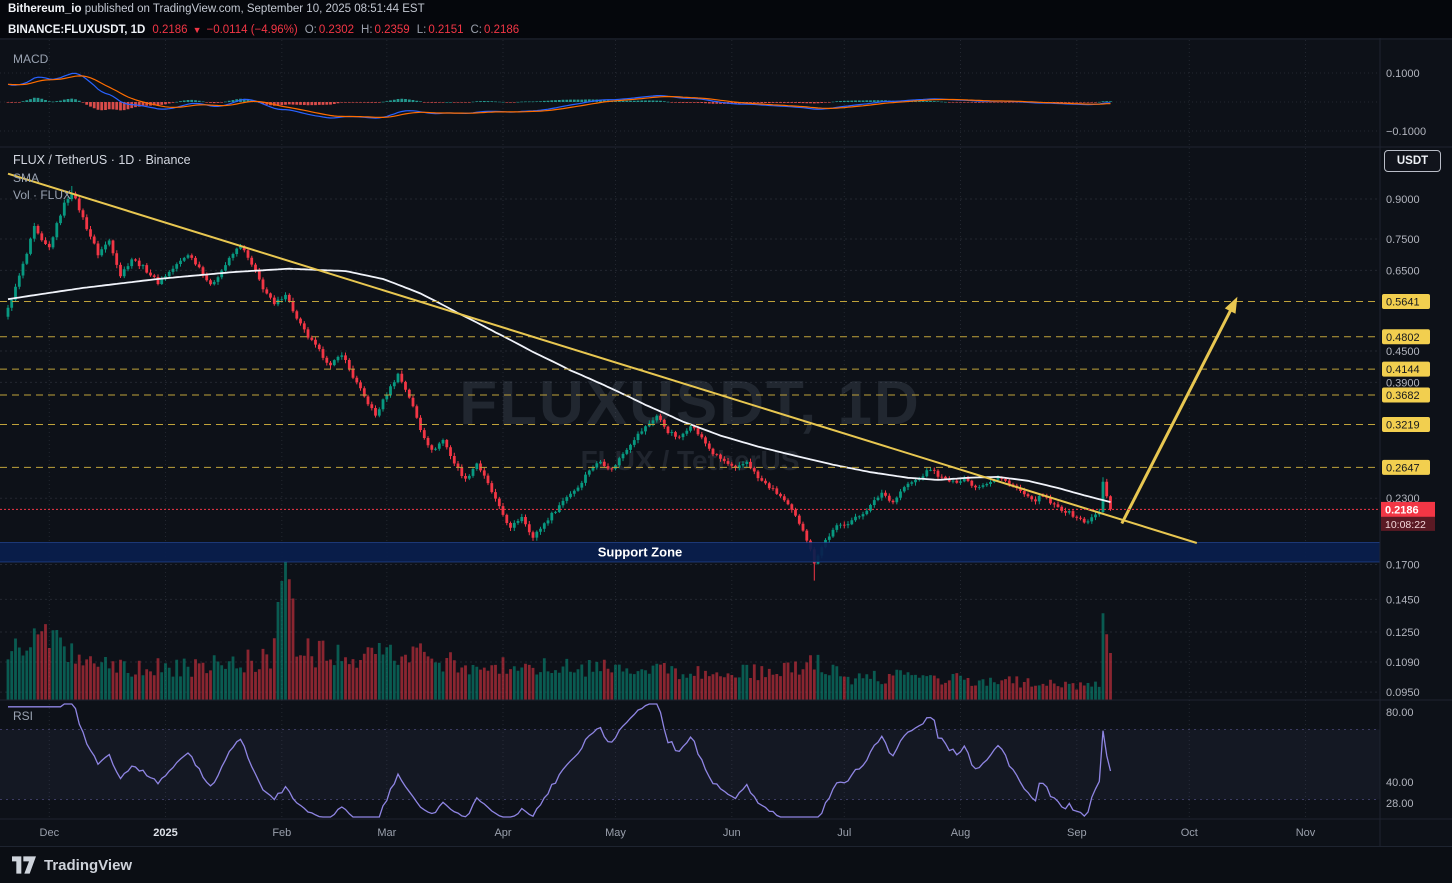 The height and width of the screenshot is (883, 1452). What do you see at coordinates (45, 9) in the screenshot?
I see `publisher-name: Bithereum_io` at bounding box center [45, 9].